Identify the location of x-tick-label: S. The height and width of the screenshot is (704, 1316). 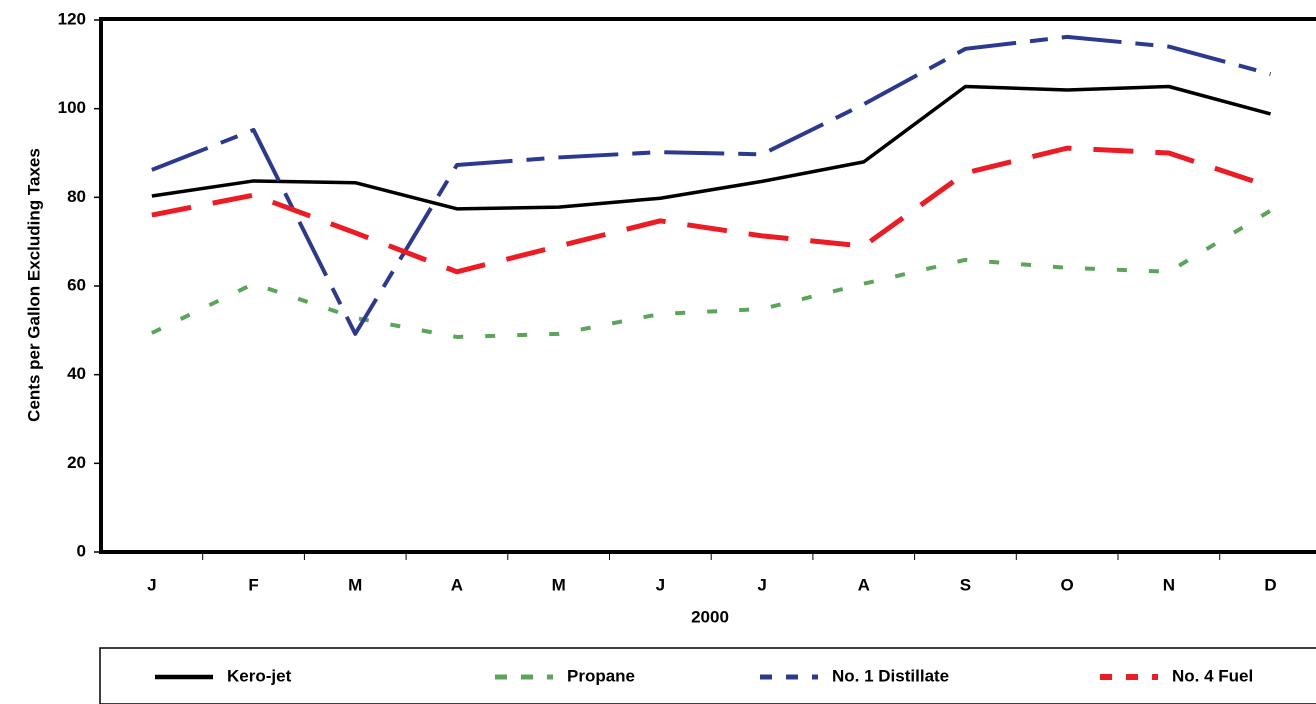
(965, 584).